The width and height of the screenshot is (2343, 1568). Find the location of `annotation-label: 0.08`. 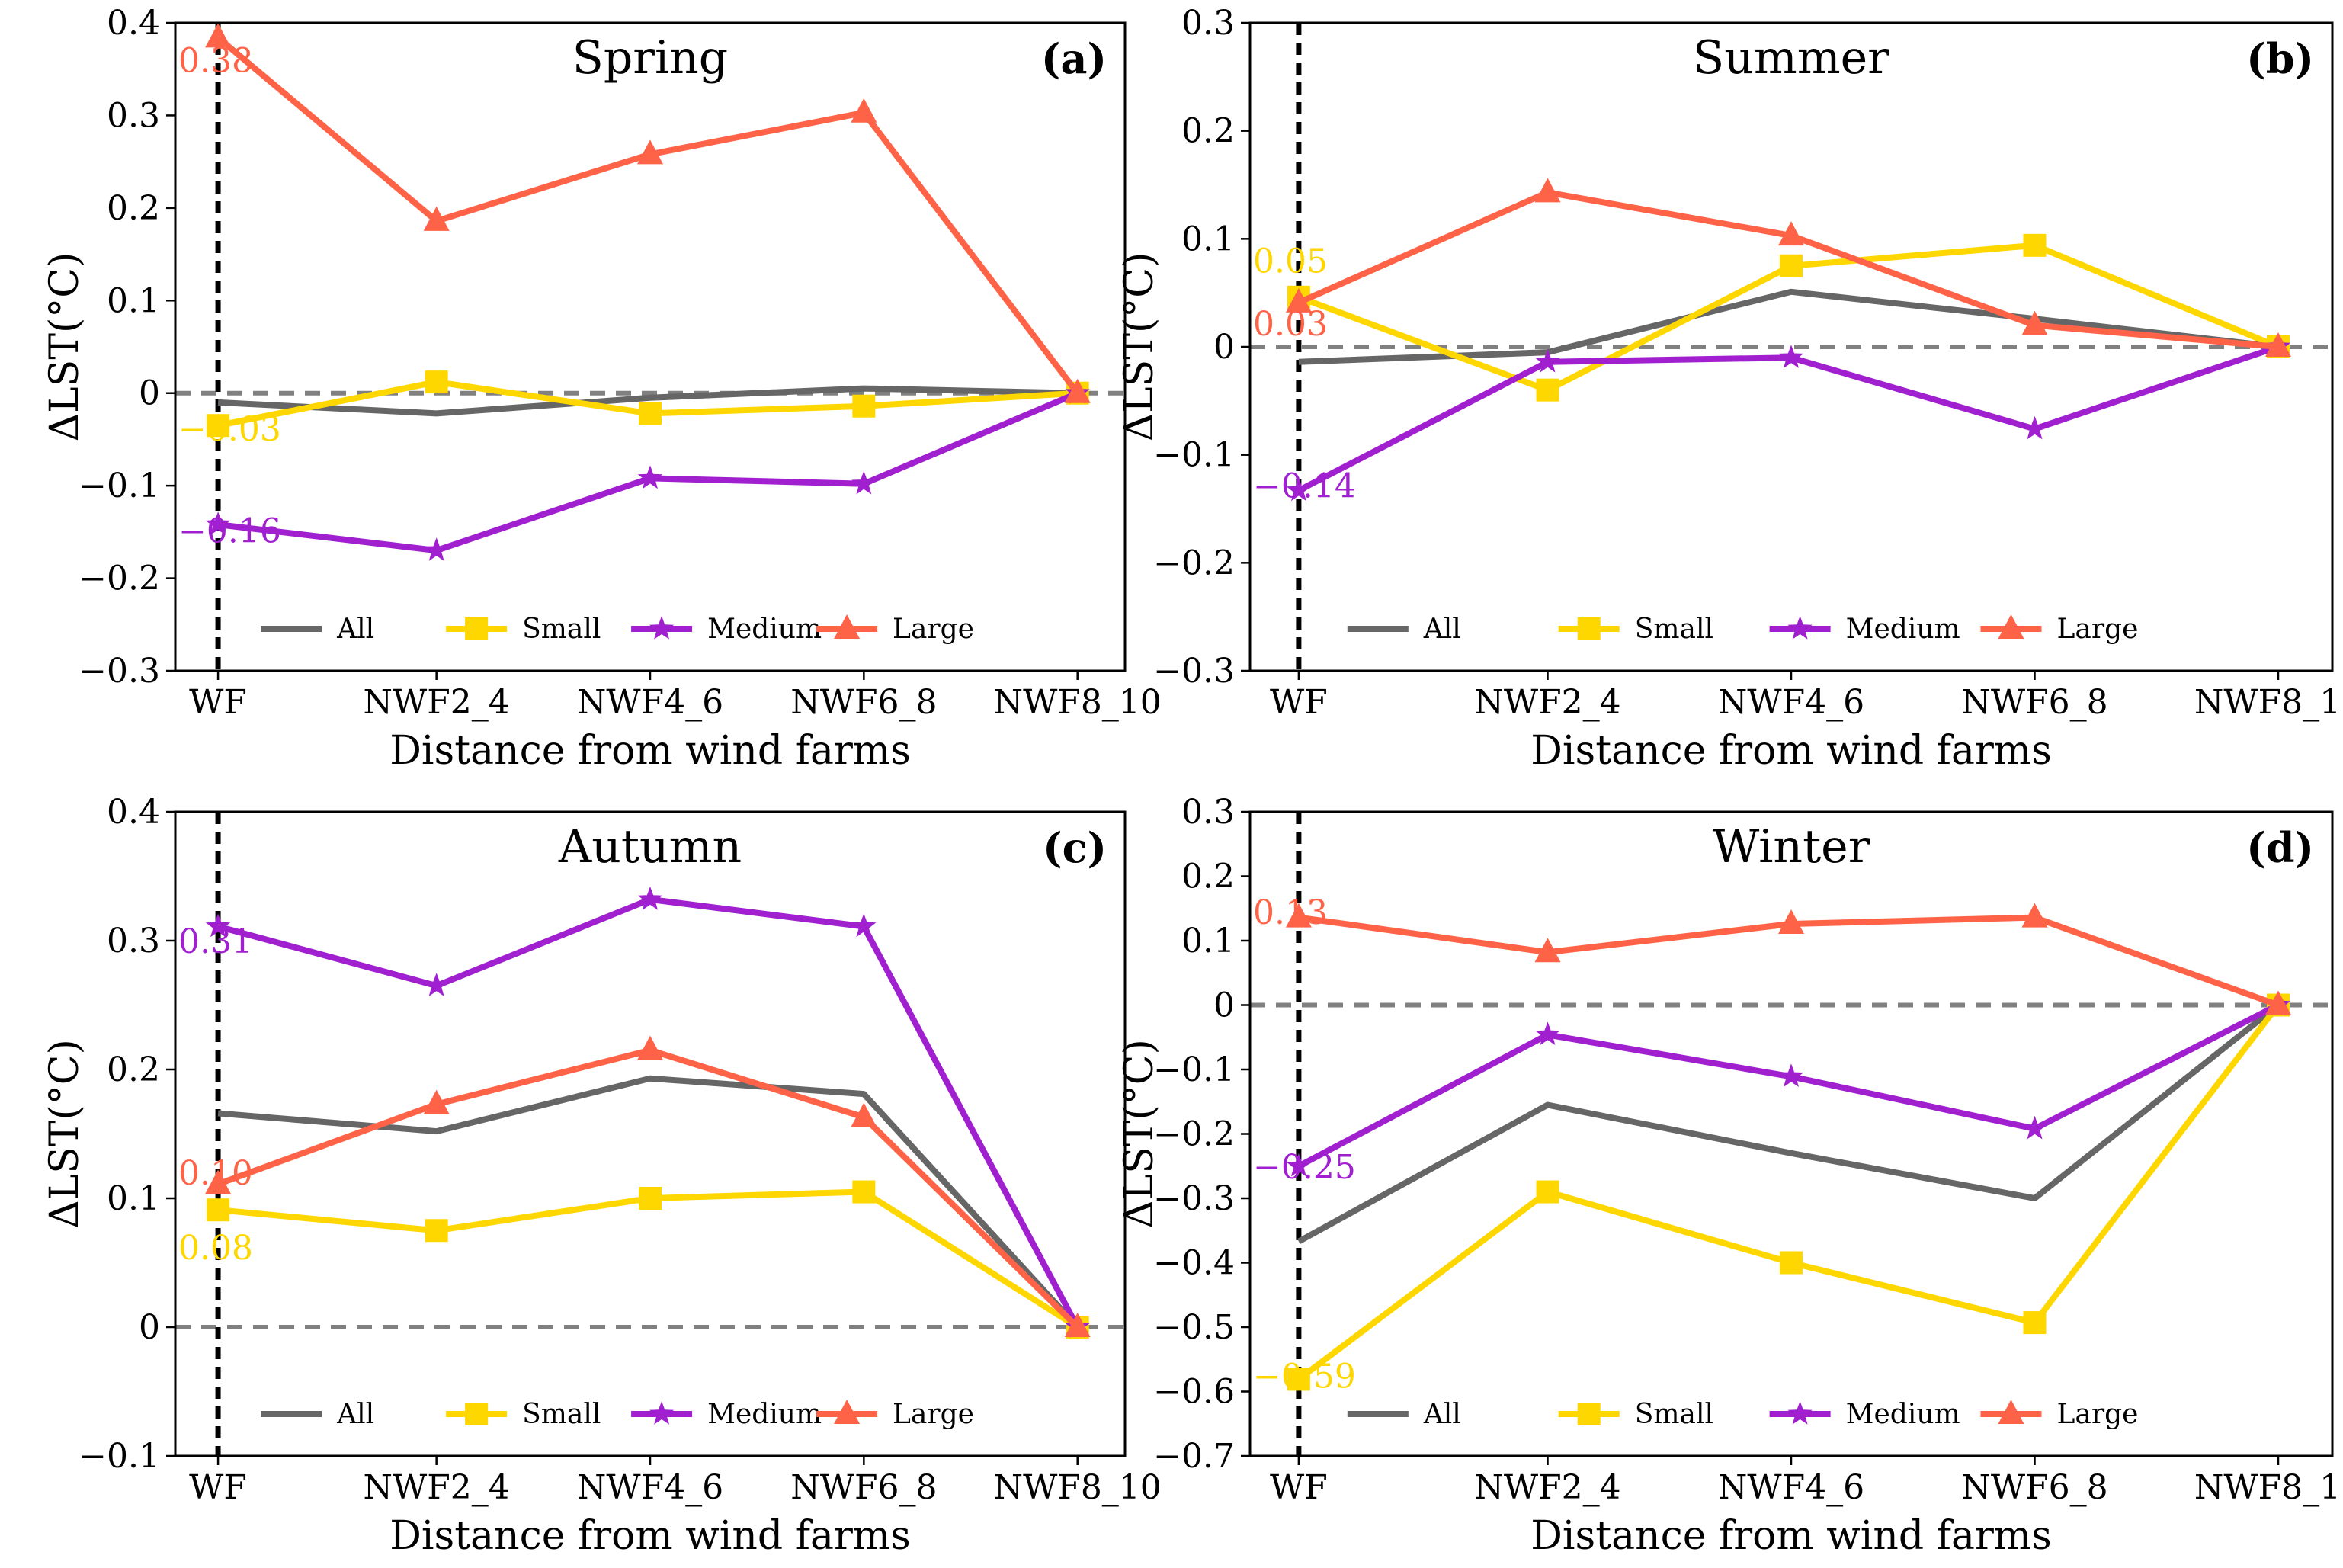

annotation-label: 0.08 is located at coordinates (215, 1248).